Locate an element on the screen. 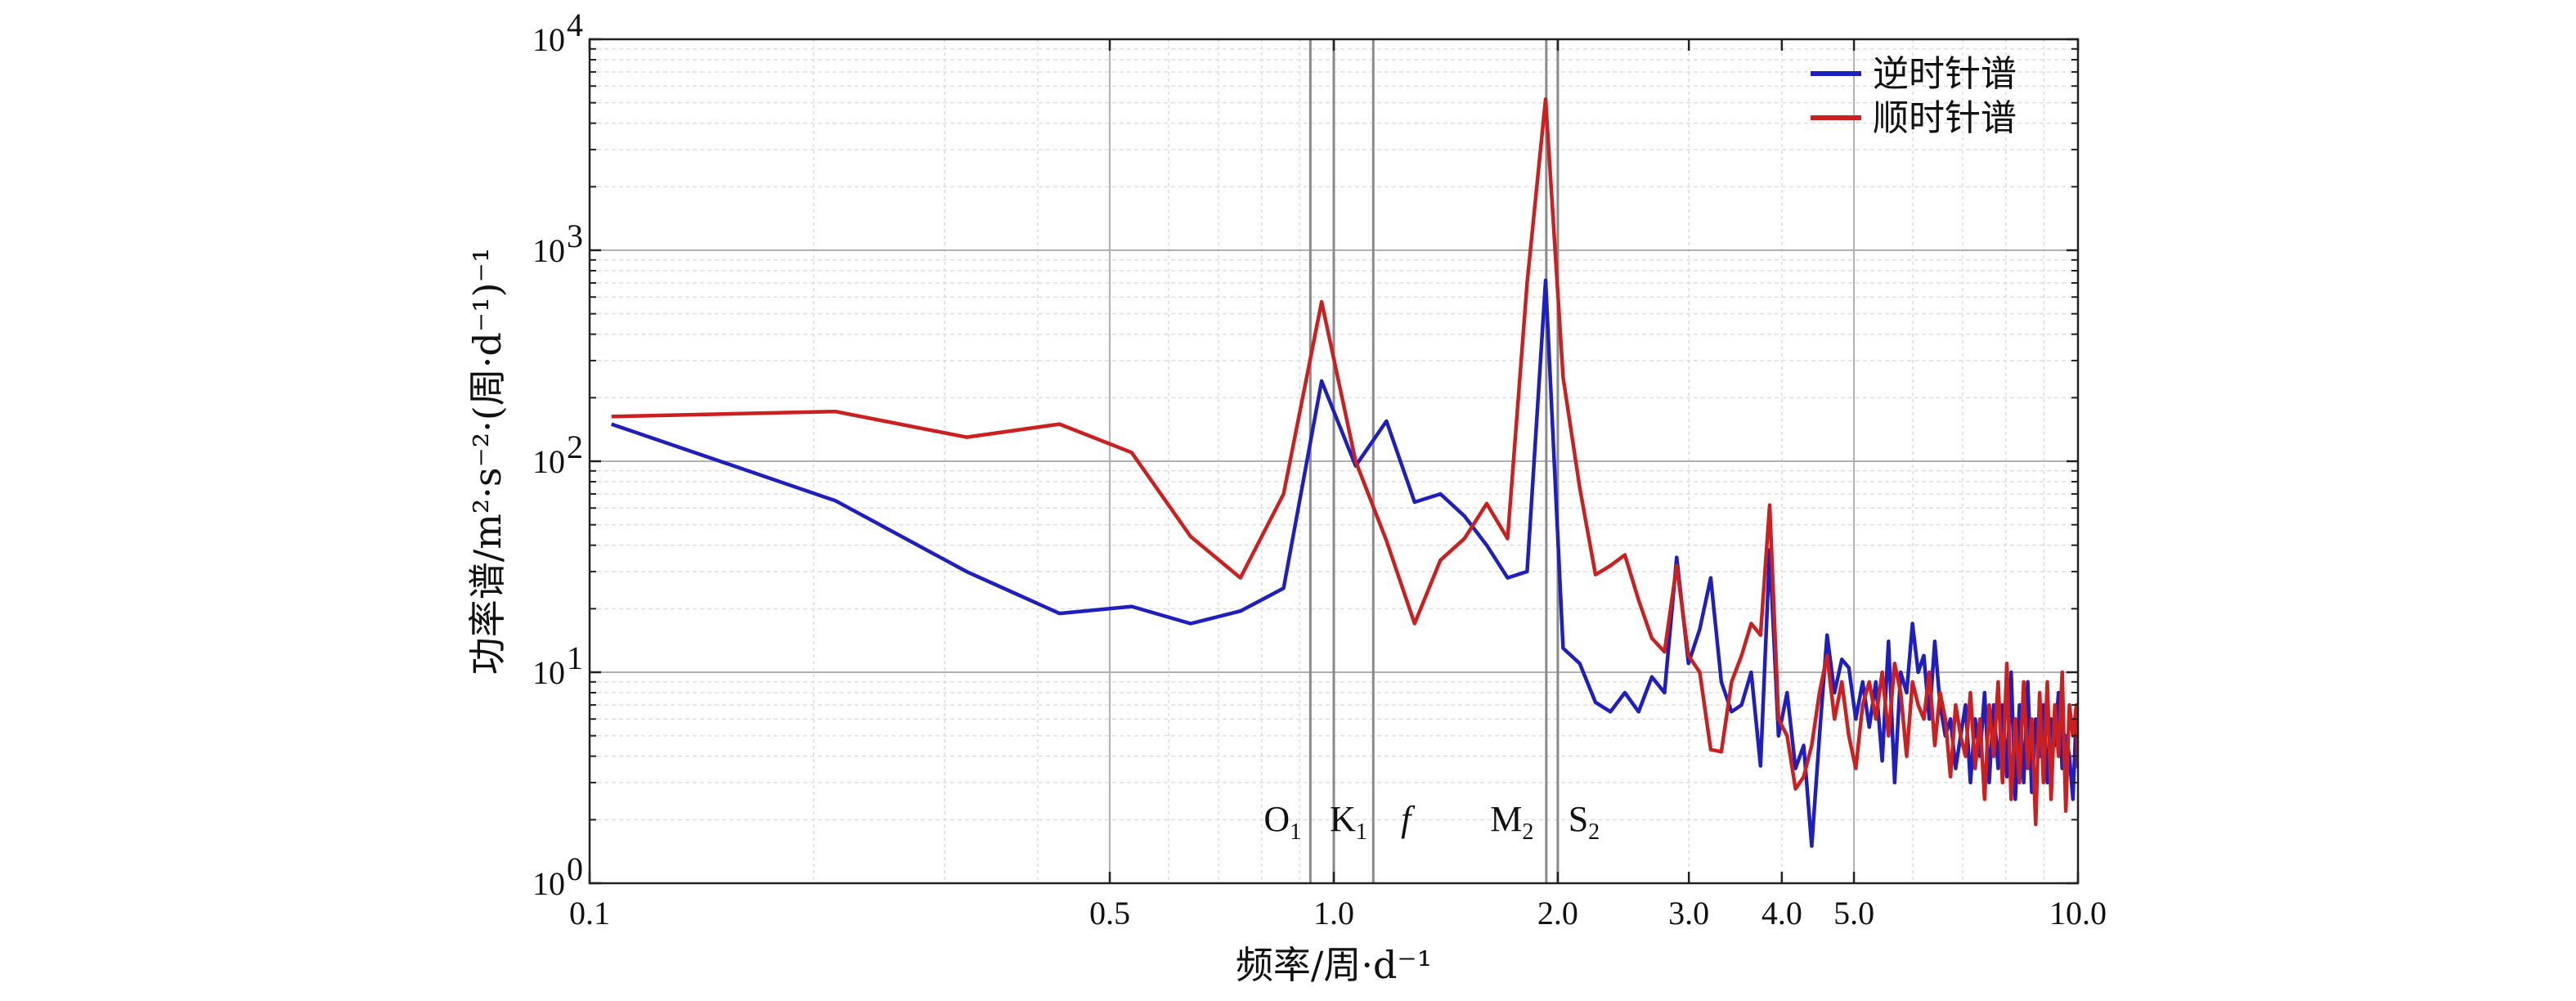 The height and width of the screenshot is (1001, 2576). x-axis-label: 频率/周·d⁻¹ is located at coordinates (1334, 965).